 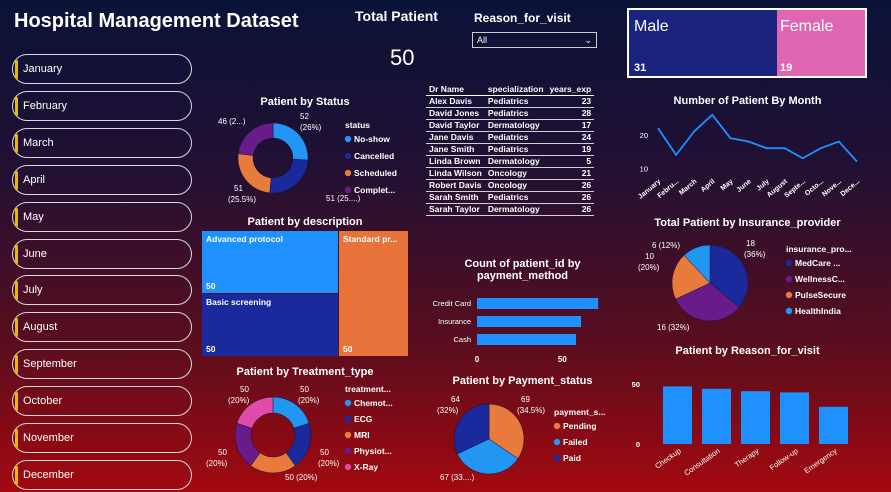 What do you see at coordinates (572, 458) in the screenshot?
I see `payment-status-legend-label: Paid` at bounding box center [572, 458].